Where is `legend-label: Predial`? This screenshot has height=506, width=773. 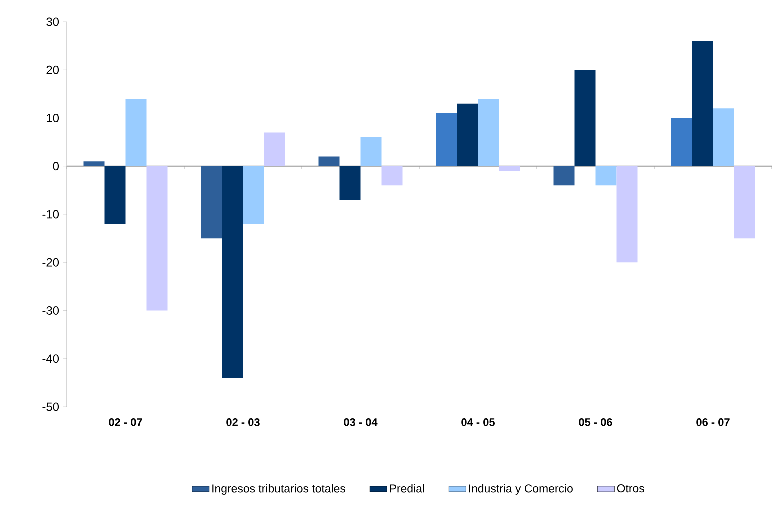 legend-label: Predial is located at coordinates (407, 488).